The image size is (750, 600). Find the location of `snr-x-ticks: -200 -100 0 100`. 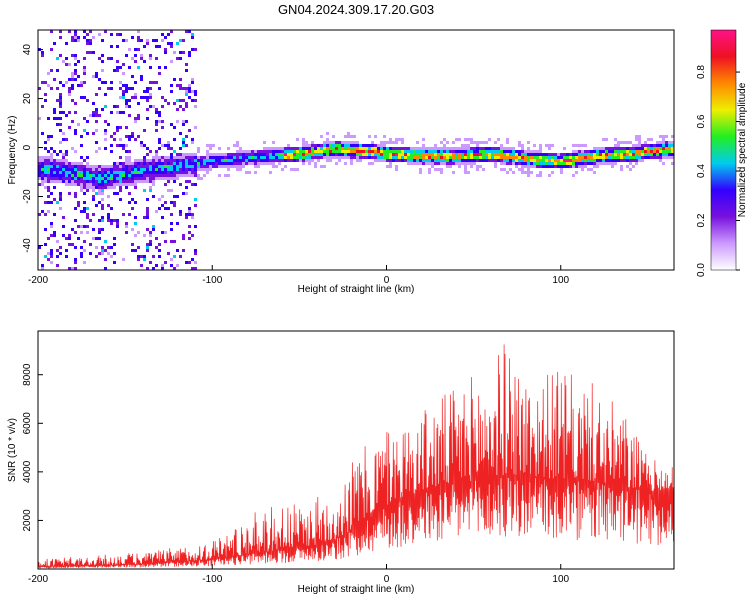

snr-x-ticks: -200 -100 0 100 is located at coordinates (299, 574).